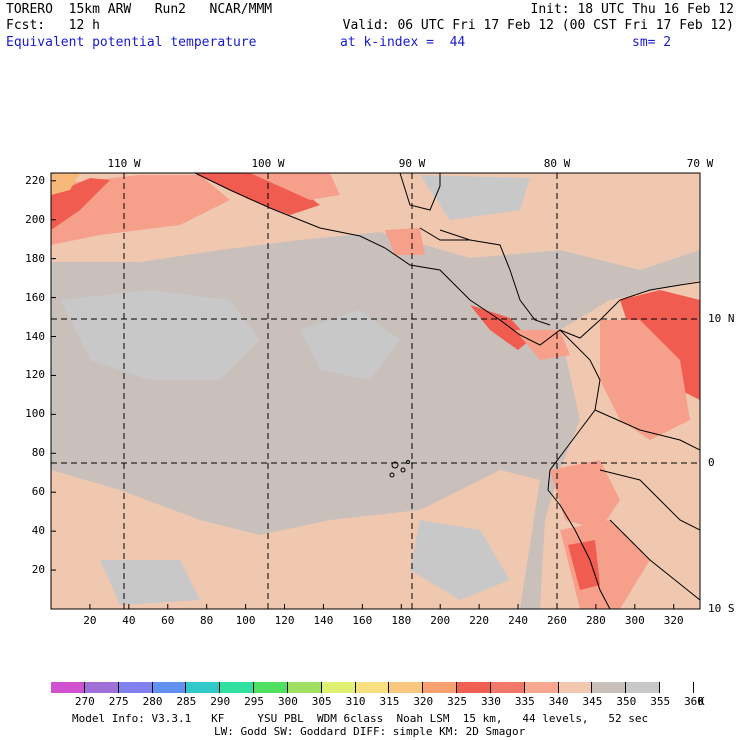 This screenshot has height=740, width=740. Describe the element at coordinates (38, 531) in the screenshot. I see `y-tick-label: 40` at that location.